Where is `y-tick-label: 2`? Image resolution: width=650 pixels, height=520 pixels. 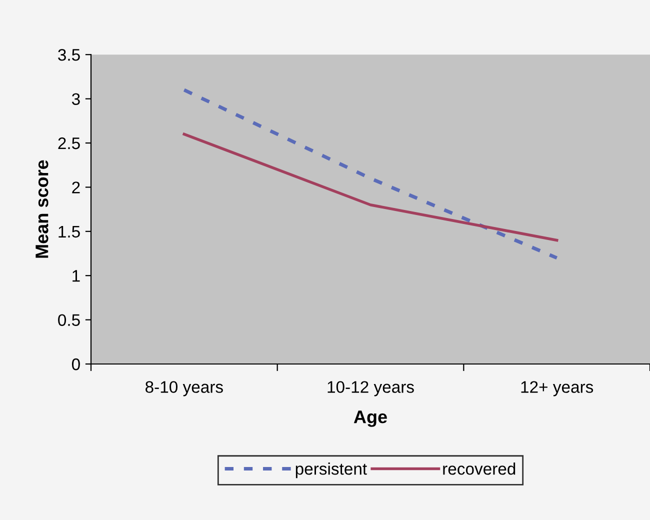
y-tick-label: 2 is located at coordinates (76, 188).